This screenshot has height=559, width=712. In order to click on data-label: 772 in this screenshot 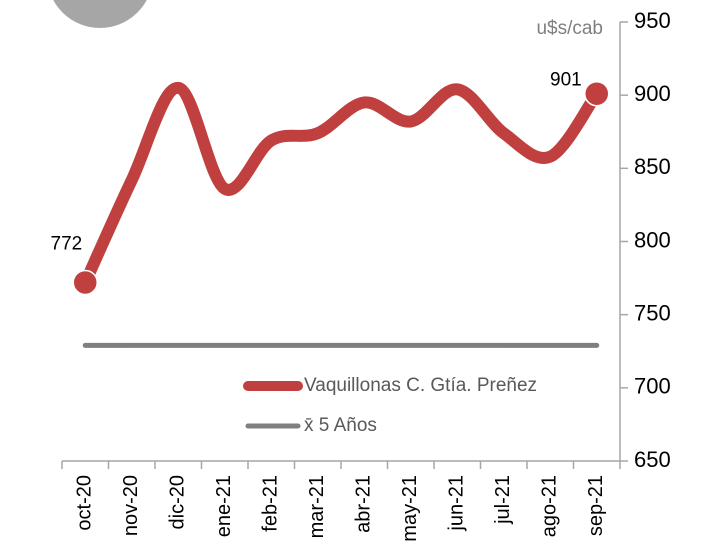, I will do `click(67, 243)`.